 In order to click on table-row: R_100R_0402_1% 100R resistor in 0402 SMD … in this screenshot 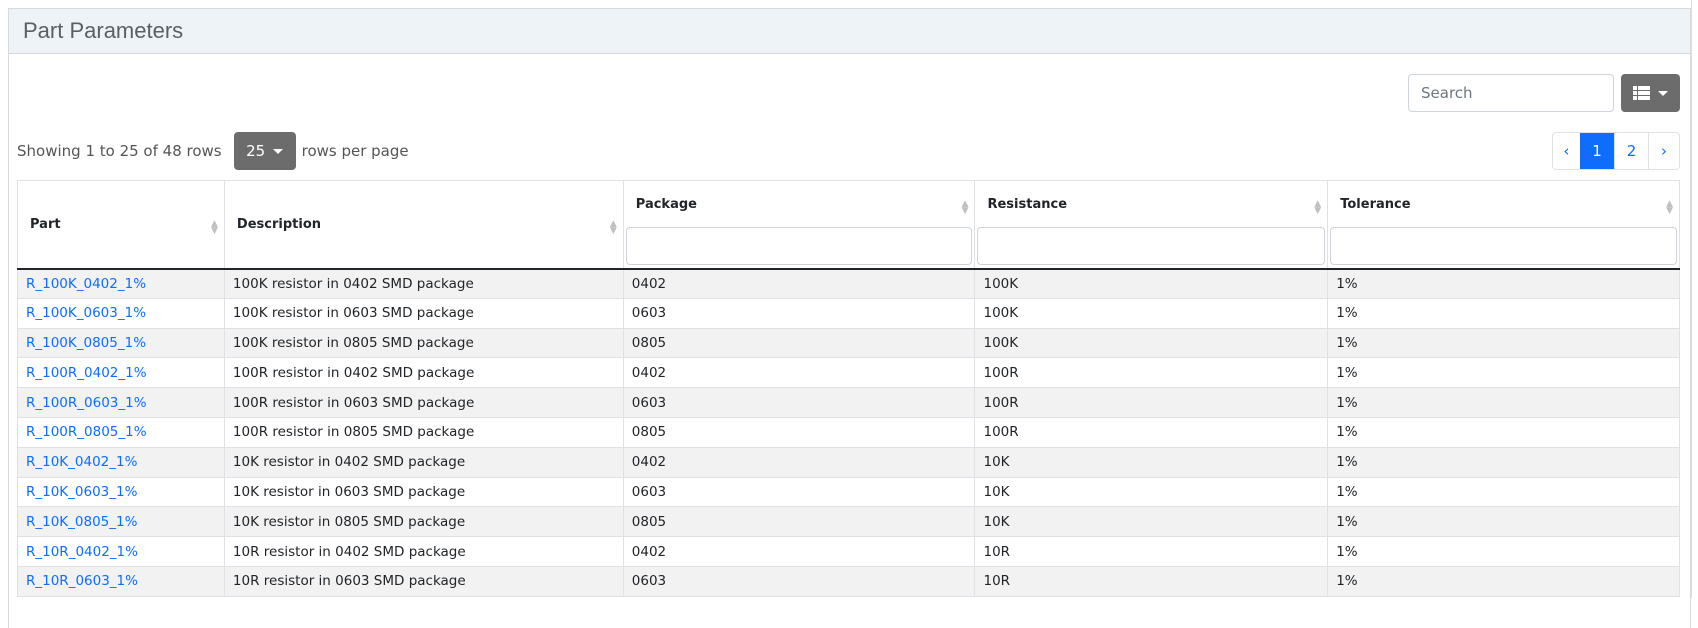, I will do `click(848, 373)`.